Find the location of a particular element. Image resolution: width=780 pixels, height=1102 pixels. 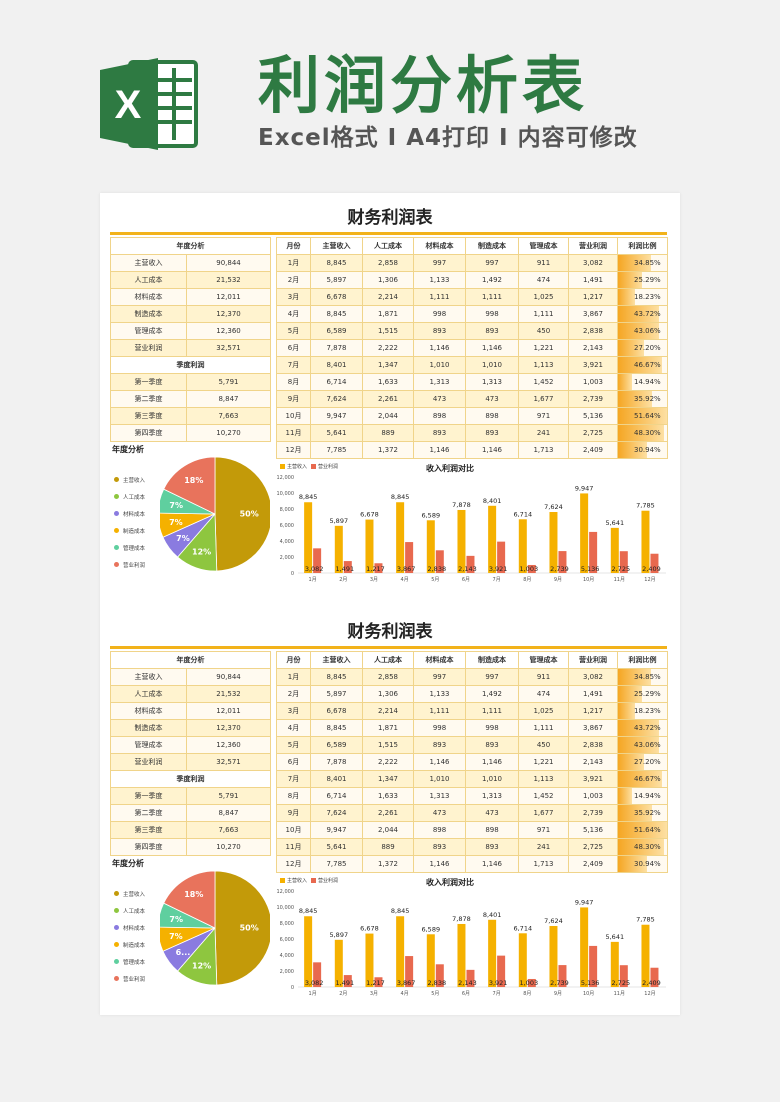

value-cell: 6,714 is located at coordinates (336, 382).